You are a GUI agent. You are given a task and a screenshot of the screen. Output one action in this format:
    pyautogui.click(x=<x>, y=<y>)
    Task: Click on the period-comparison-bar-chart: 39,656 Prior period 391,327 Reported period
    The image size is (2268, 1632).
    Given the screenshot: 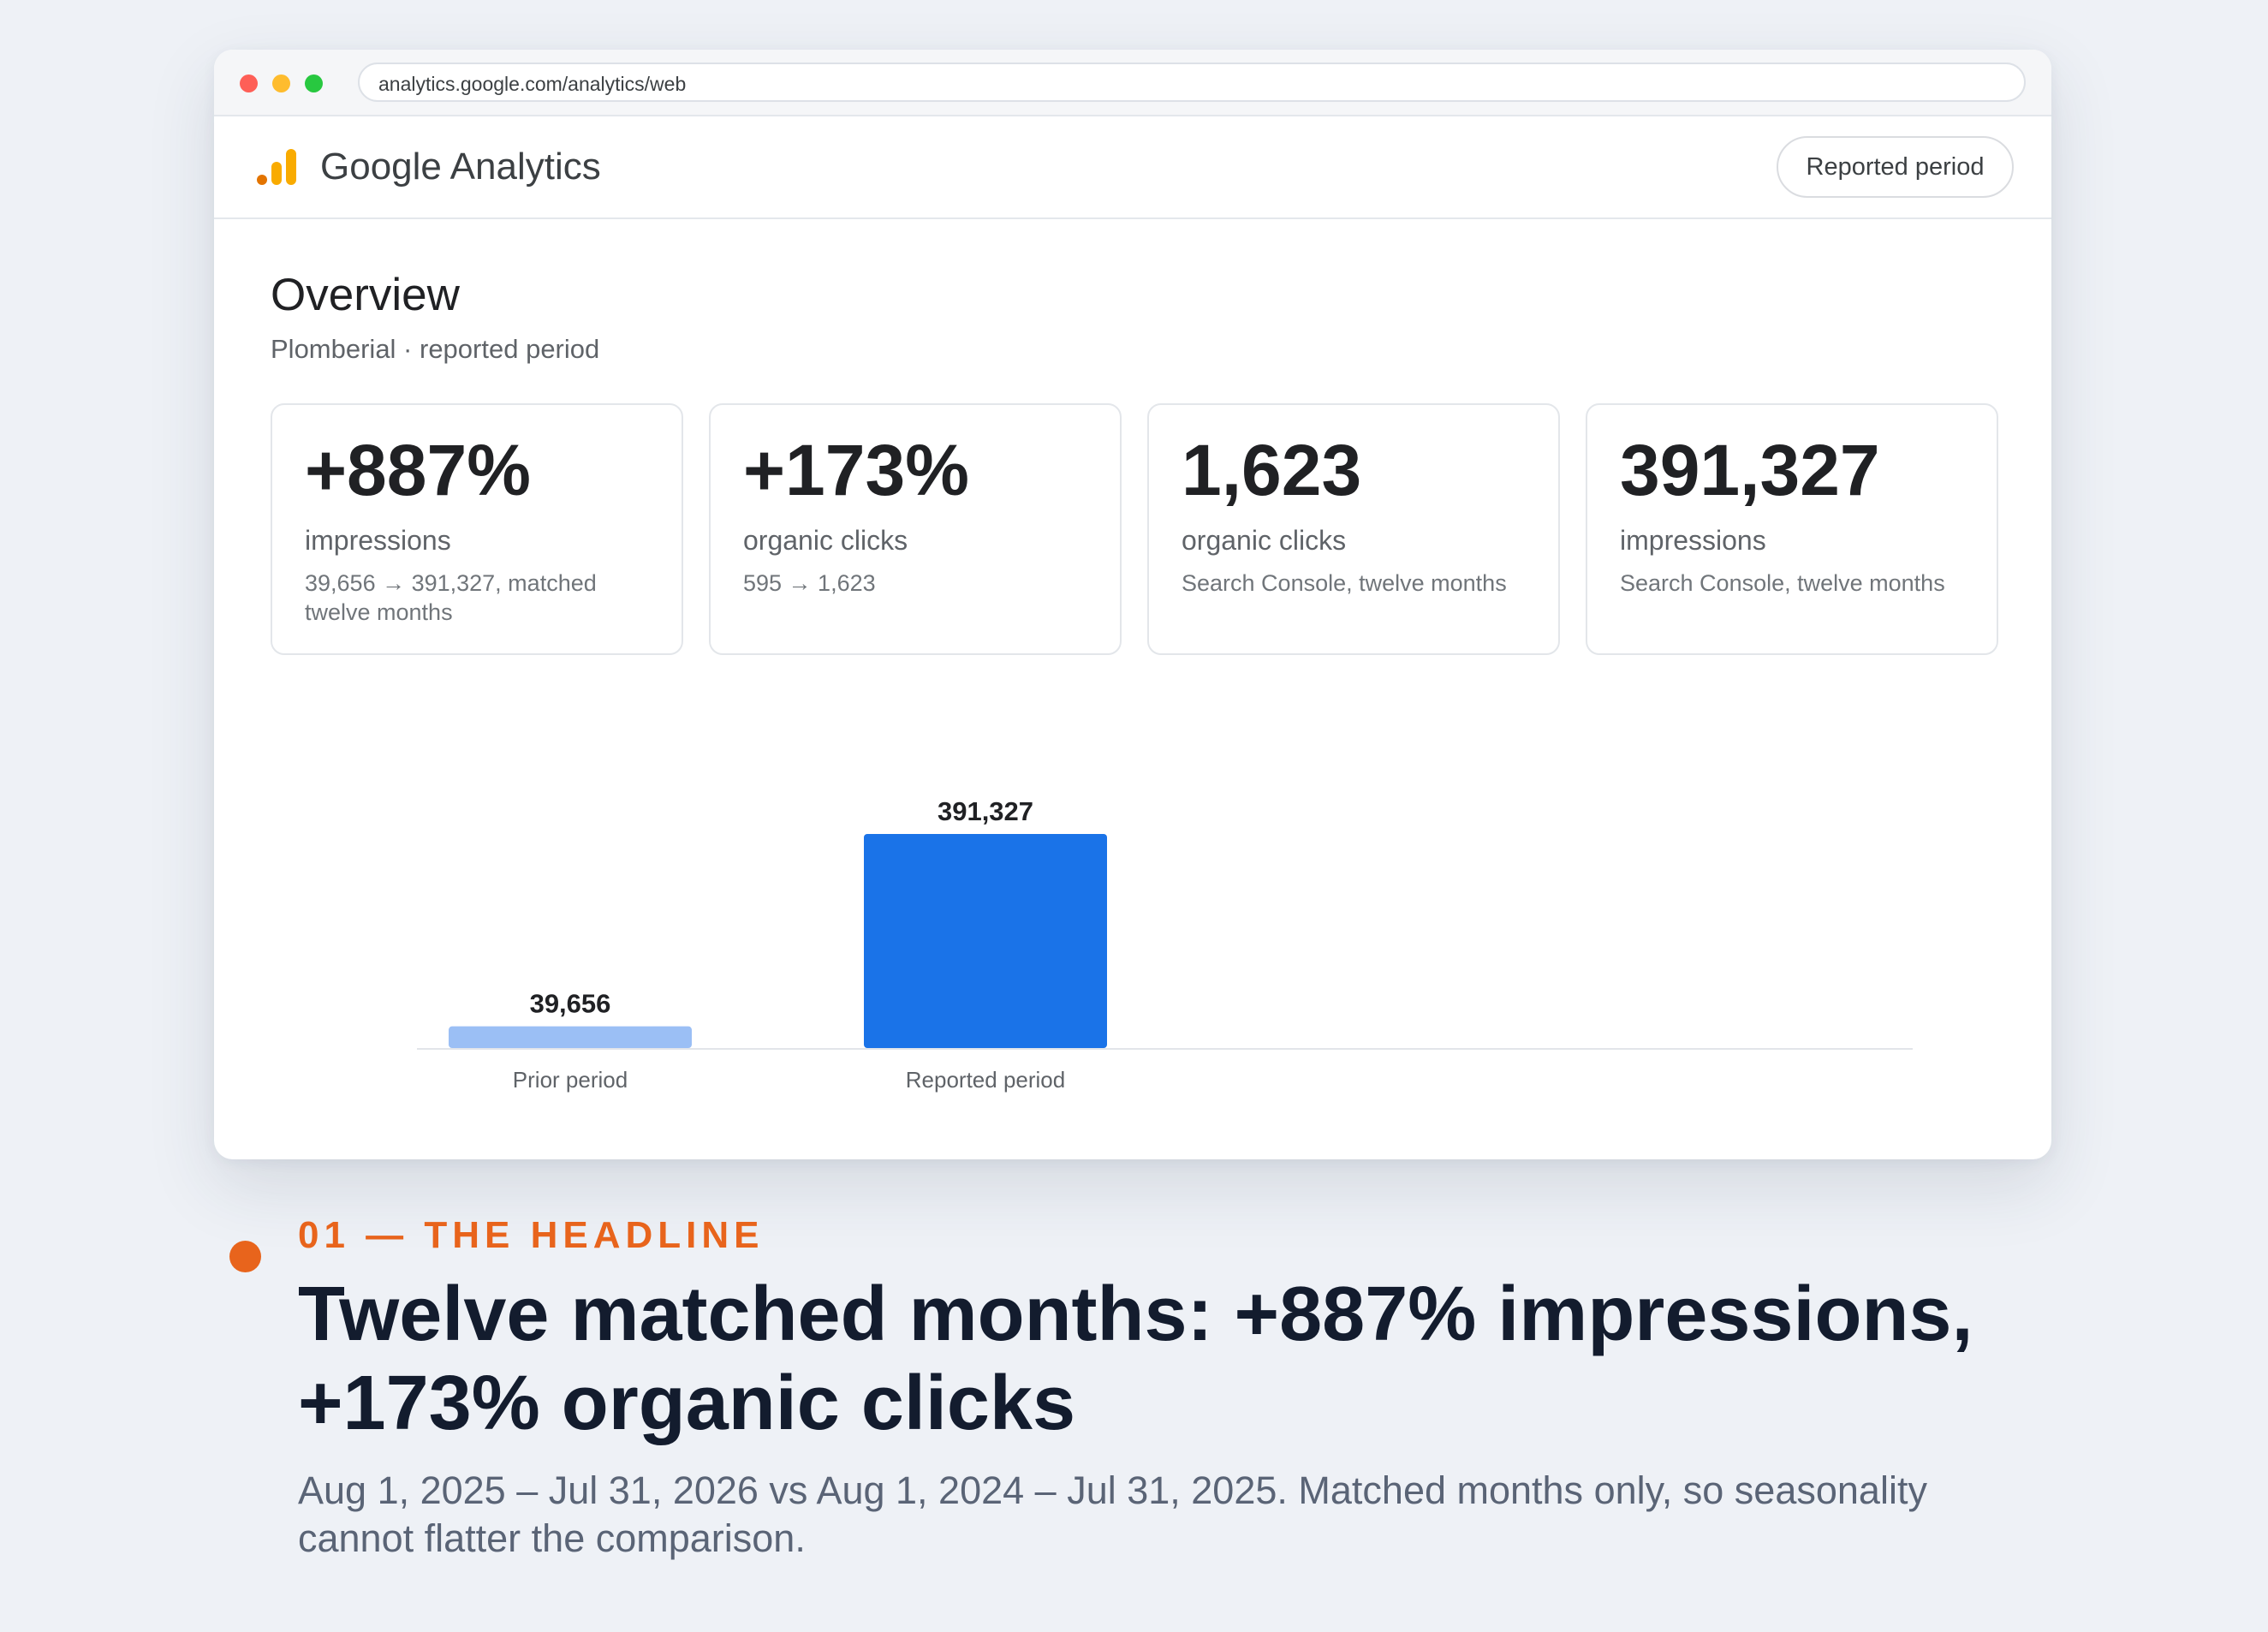 What is the action you would take?
    pyautogui.click(x=1165, y=944)
    